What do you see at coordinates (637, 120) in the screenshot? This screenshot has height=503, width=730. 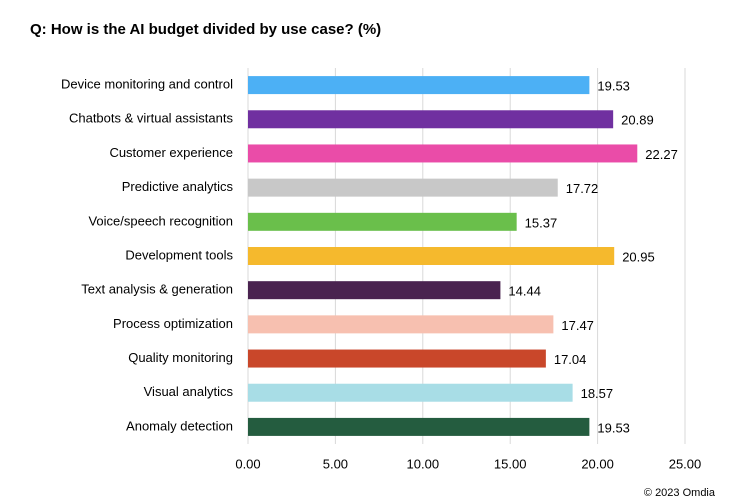 I see `data-label: 20.89` at bounding box center [637, 120].